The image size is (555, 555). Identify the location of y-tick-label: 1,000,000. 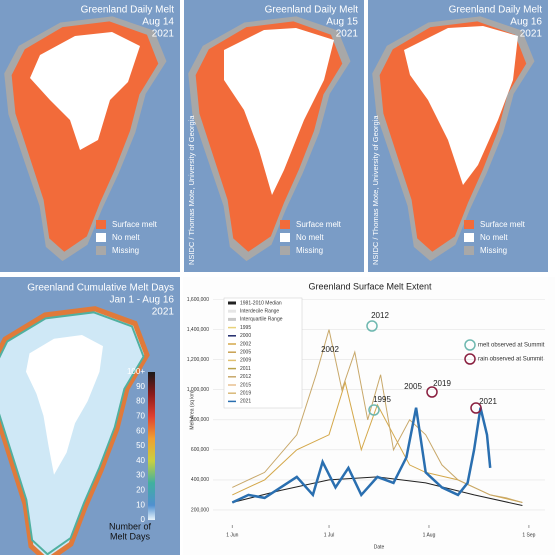
(198, 390).